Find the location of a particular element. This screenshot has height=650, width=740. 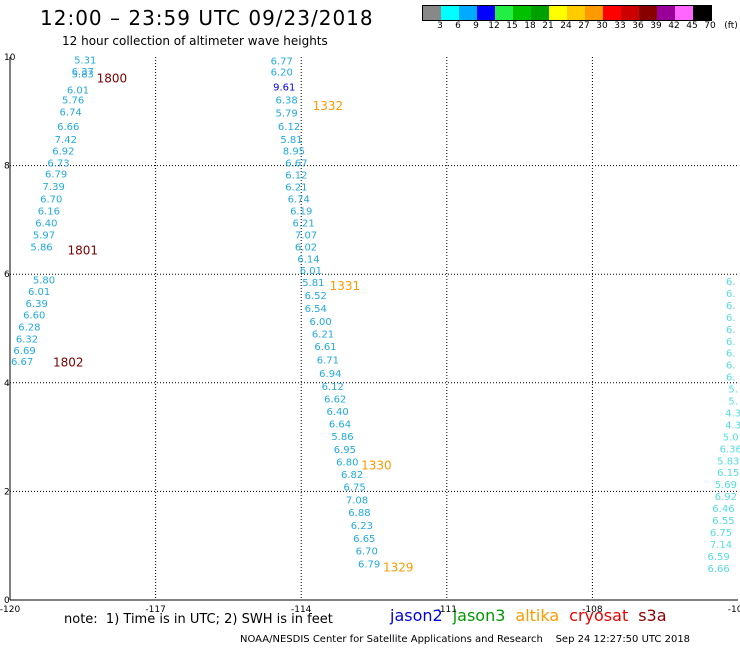

legend-label: 70 is located at coordinates (710, 26).